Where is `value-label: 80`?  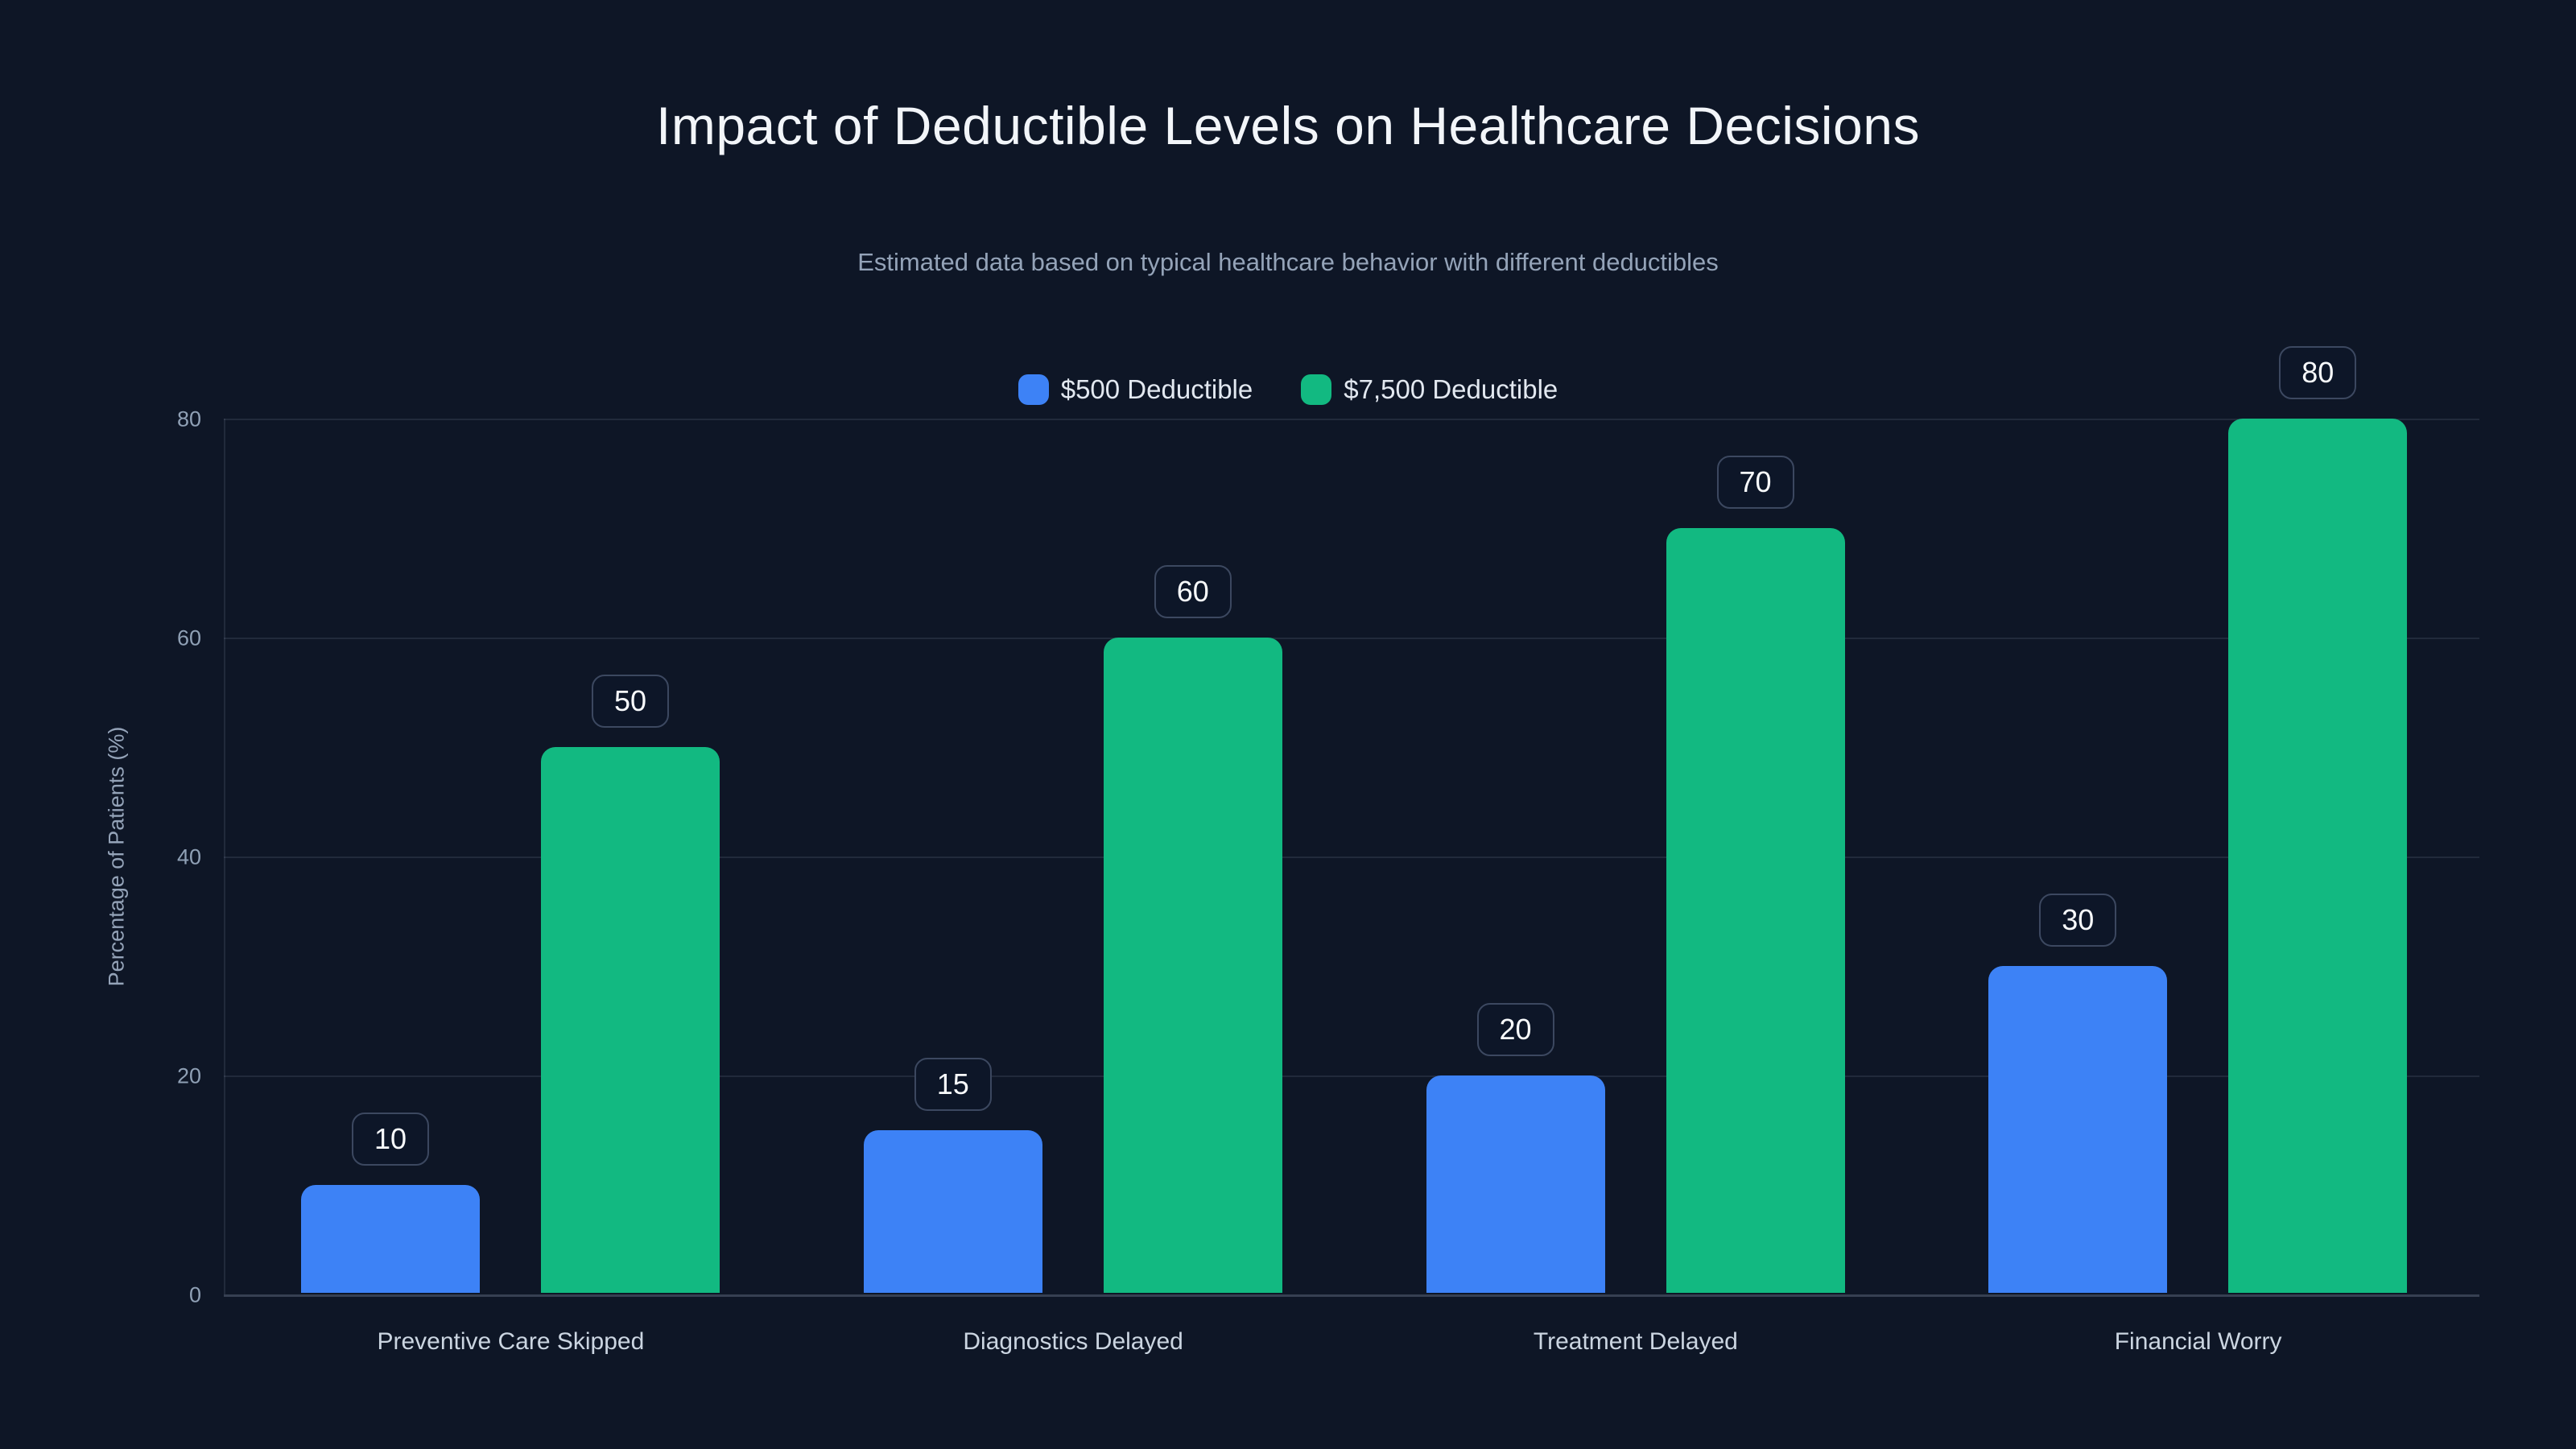
value-label: 80 is located at coordinates (2318, 372).